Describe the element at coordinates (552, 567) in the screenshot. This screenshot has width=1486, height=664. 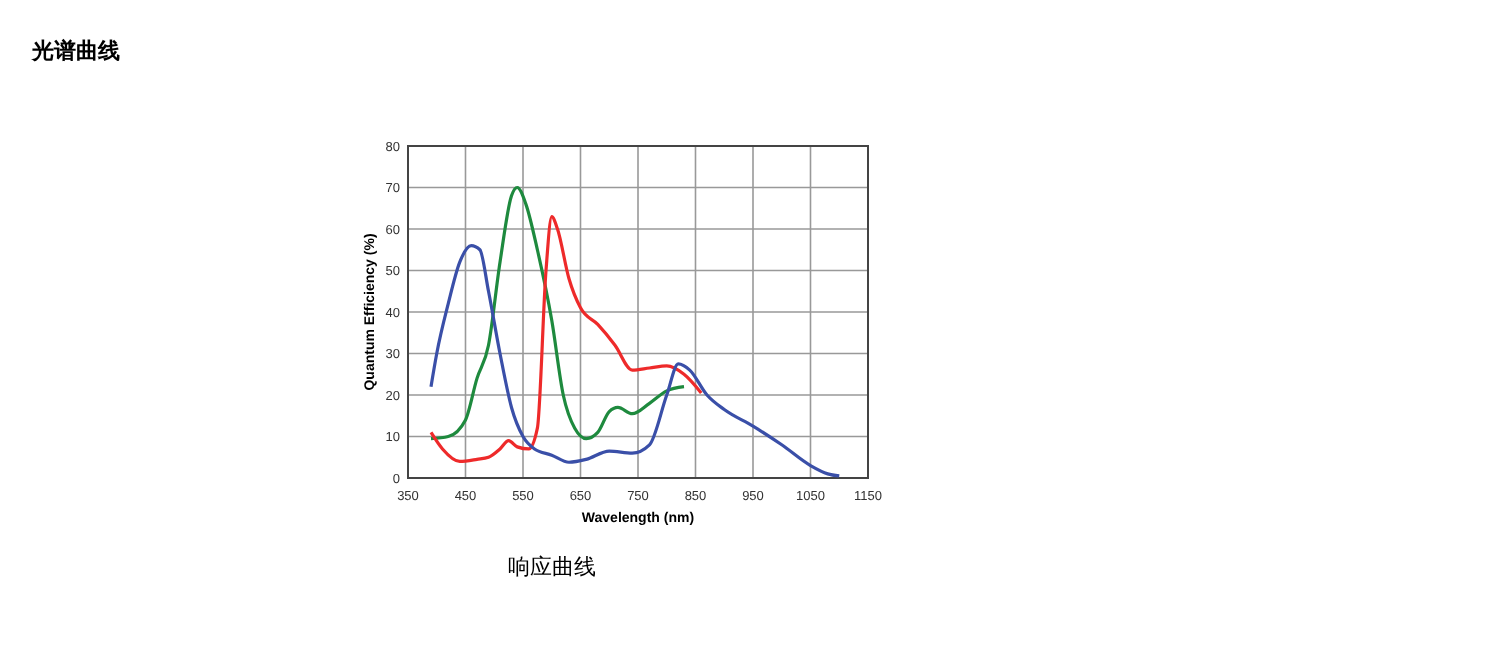
I see `text: 响应曲线` at that location.